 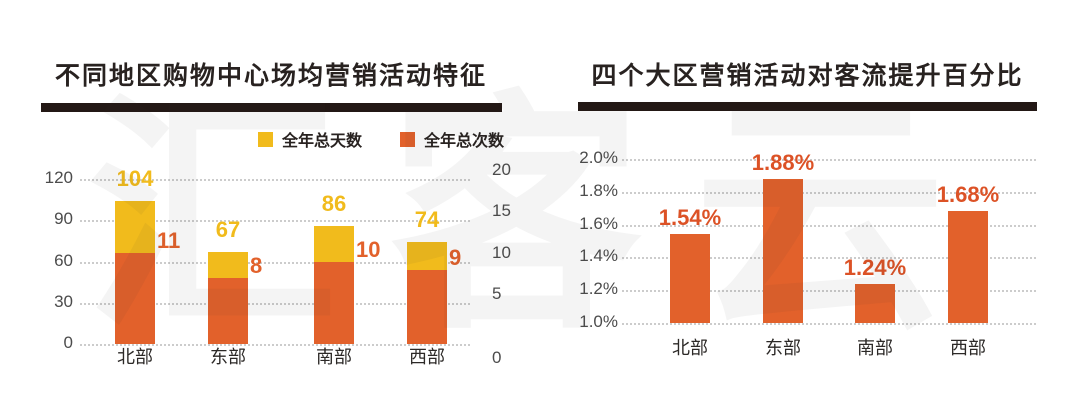 I want to click on uplift-value-label: 1.24%, so click(x=875, y=267).